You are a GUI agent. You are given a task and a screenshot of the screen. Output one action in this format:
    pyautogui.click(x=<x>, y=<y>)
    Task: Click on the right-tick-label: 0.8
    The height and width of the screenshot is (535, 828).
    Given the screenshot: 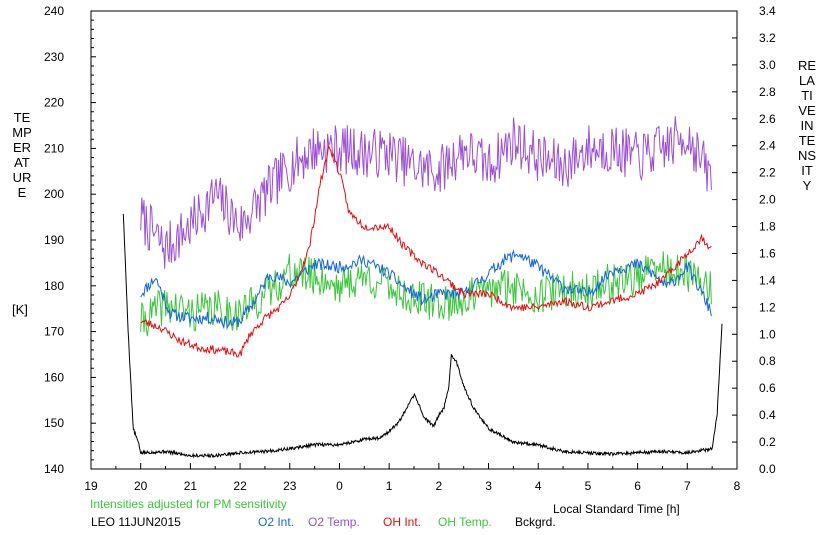 What is the action you would take?
    pyautogui.click(x=767, y=361)
    